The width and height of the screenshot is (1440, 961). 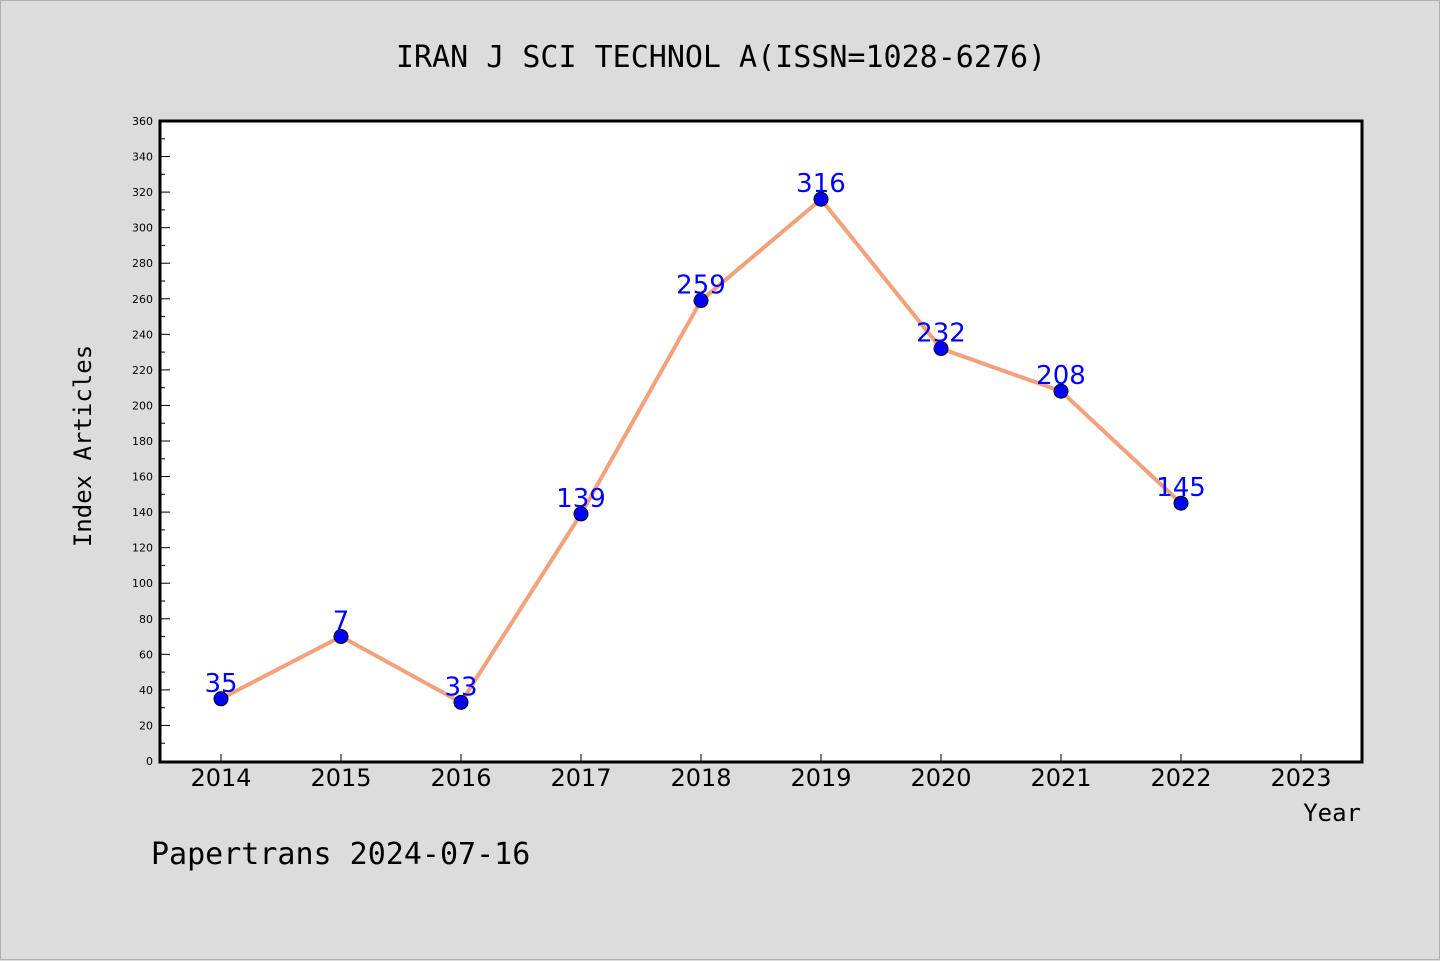 What do you see at coordinates (580, 778) in the screenshot?
I see `x-tick-label: 2017` at bounding box center [580, 778].